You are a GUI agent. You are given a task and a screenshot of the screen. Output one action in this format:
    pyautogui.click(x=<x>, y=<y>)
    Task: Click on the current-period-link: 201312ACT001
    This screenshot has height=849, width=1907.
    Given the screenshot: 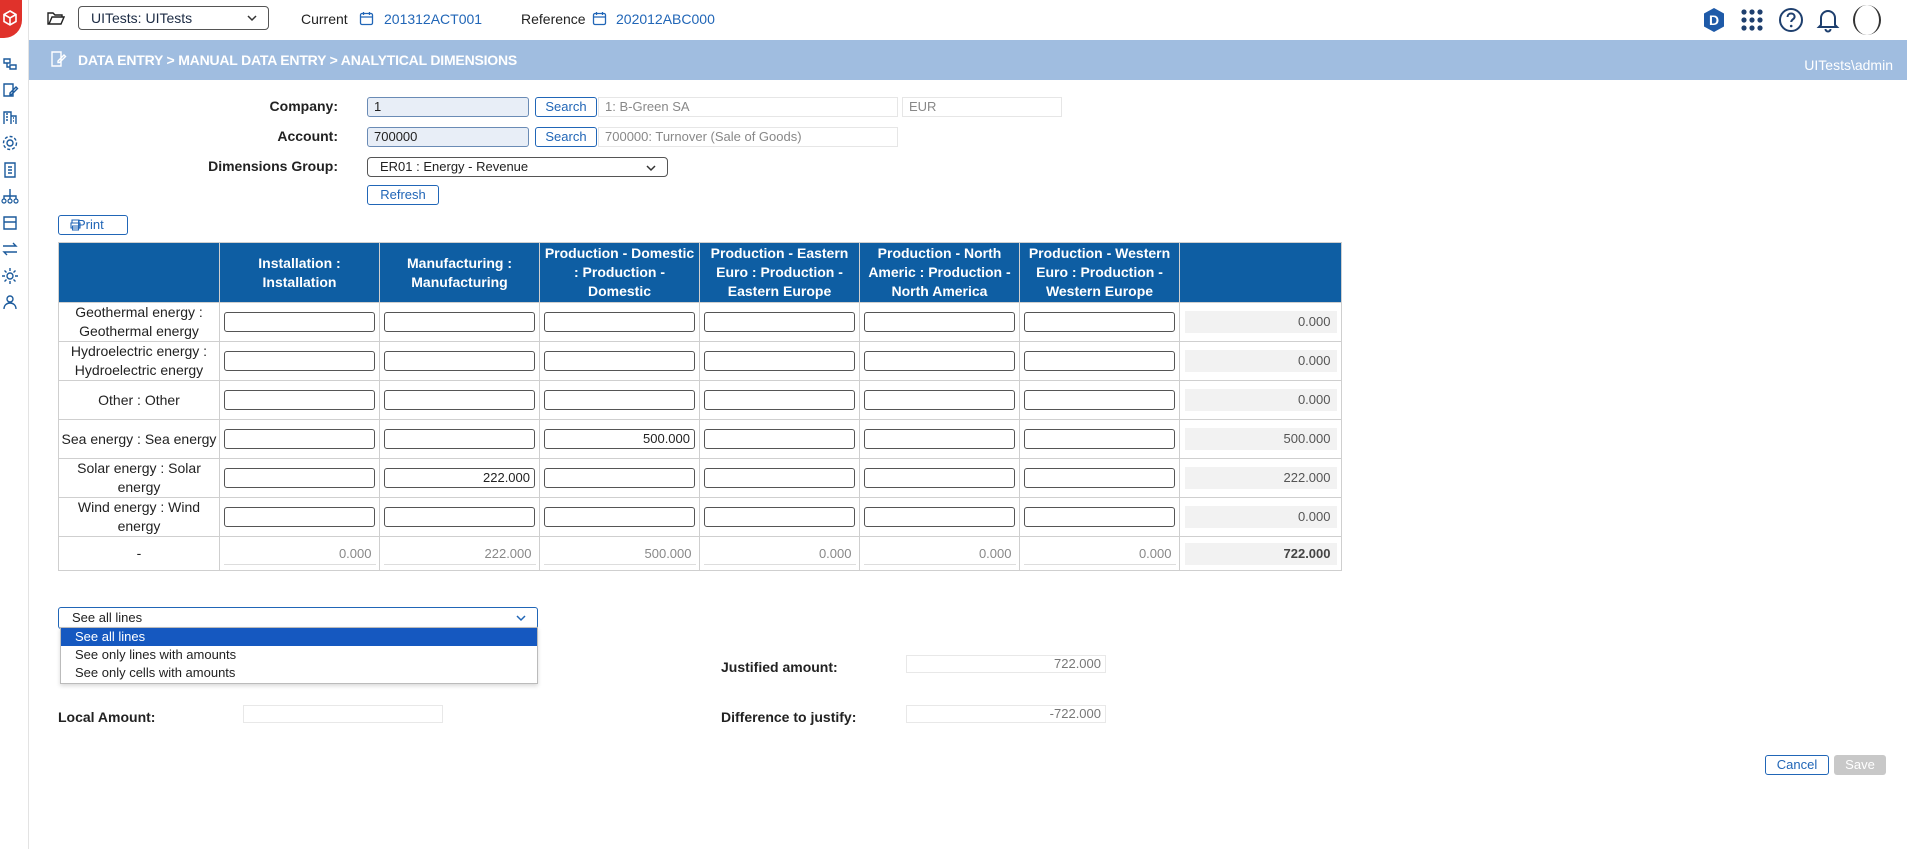 What is the action you would take?
    pyautogui.click(x=433, y=19)
    